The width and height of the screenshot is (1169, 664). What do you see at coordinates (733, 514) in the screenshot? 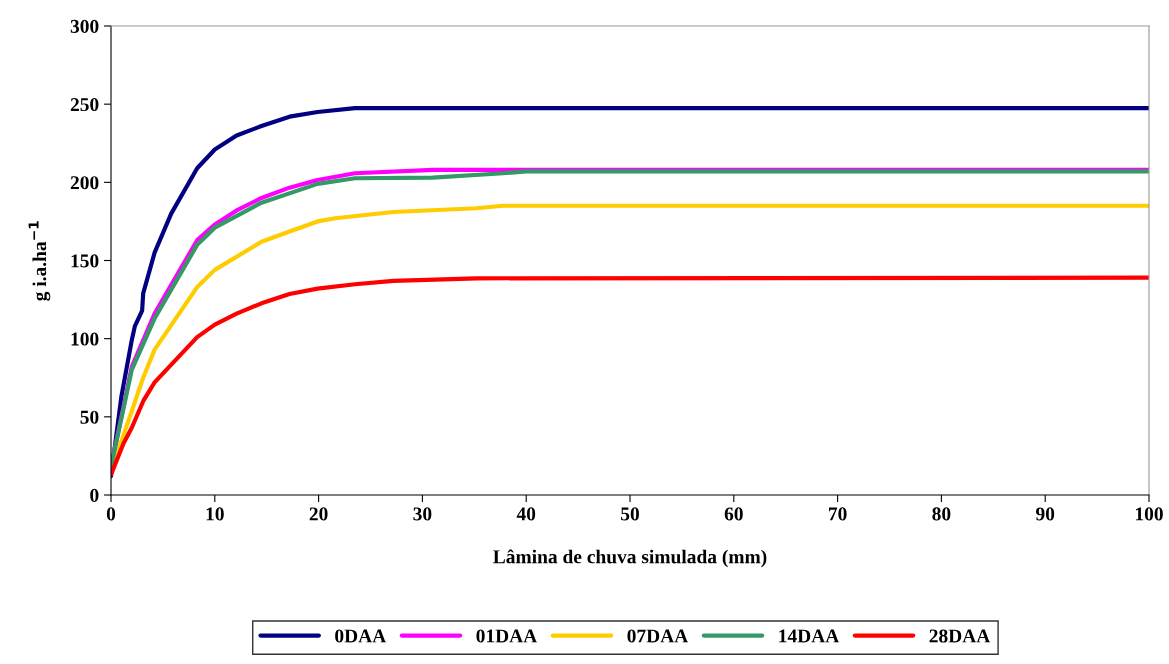
I see `x-tick-label: 60` at bounding box center [733, 514].